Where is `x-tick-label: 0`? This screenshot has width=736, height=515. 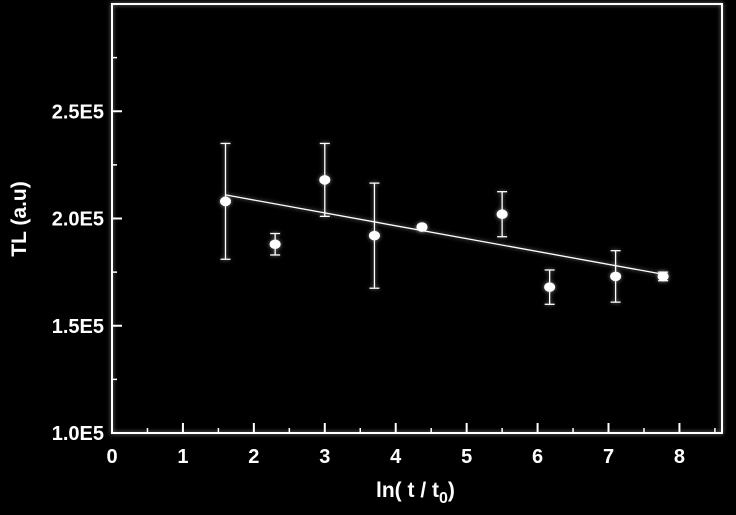
x-tick-label: 0 is located at coordinates (111, 457).